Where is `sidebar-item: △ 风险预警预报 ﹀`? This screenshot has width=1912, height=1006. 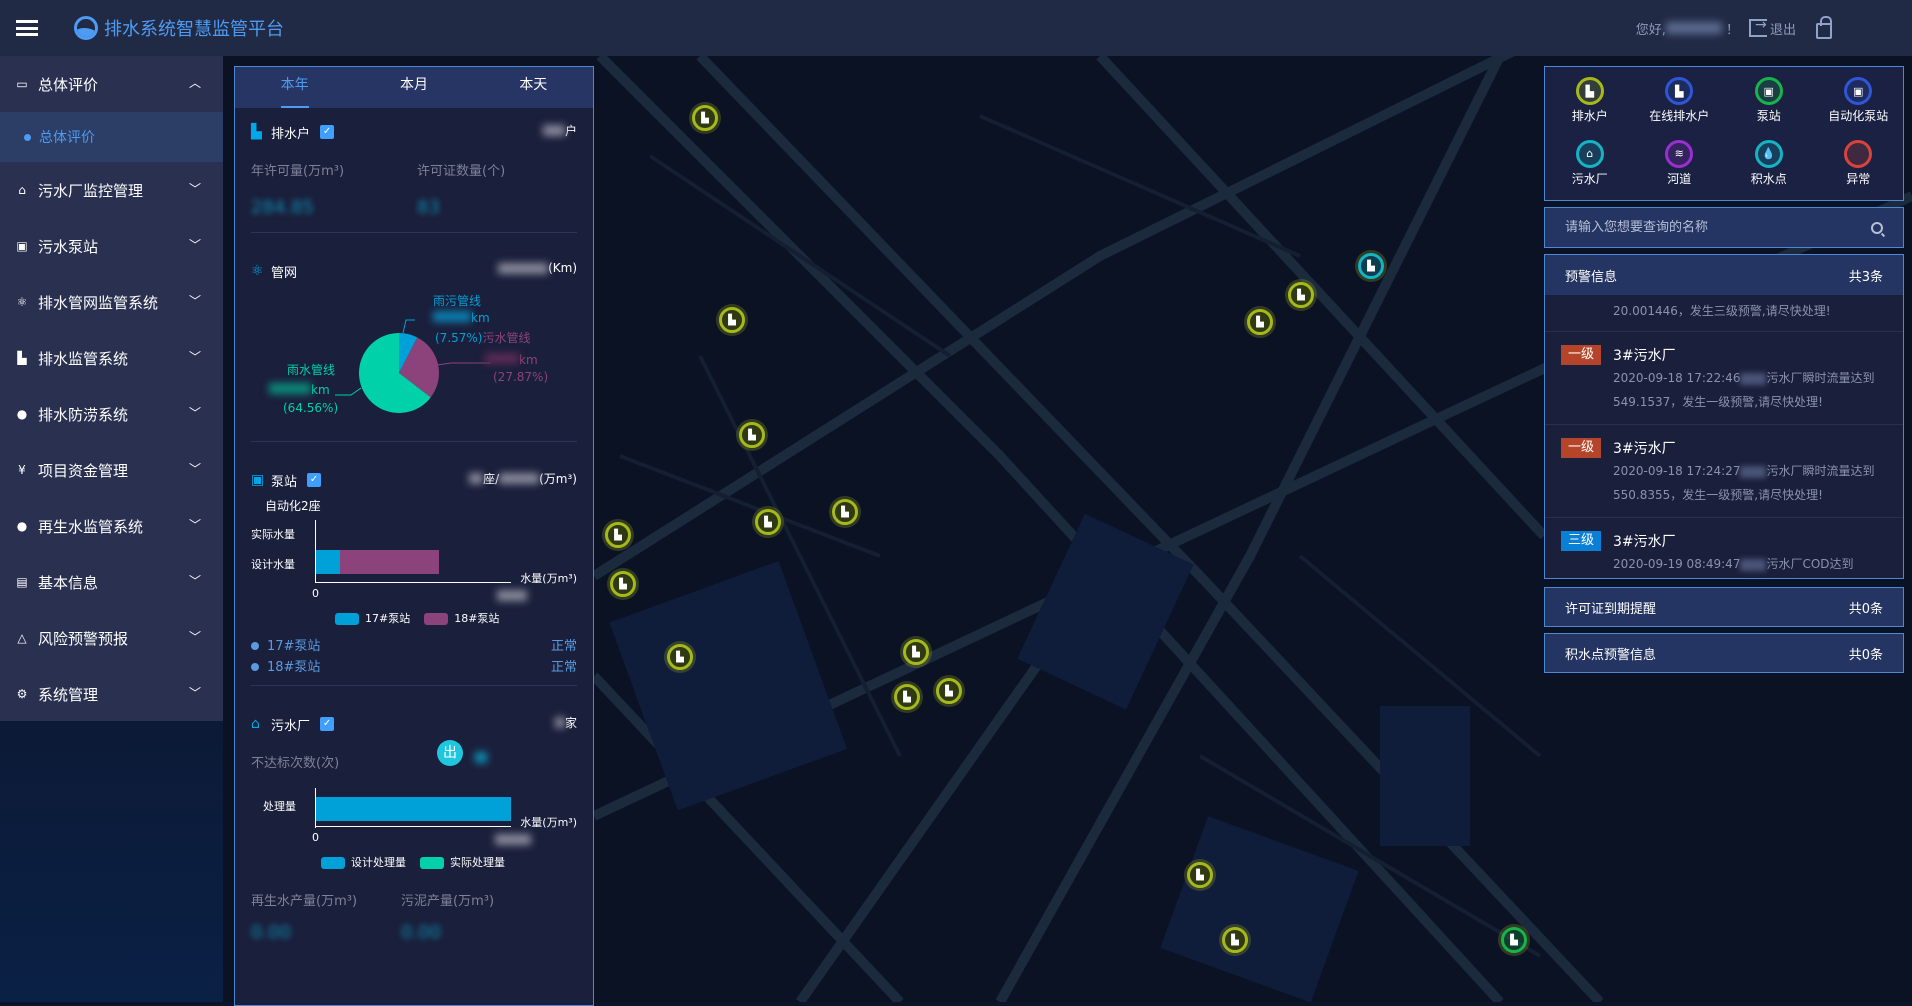 sidebar-item: △ 风险预警预报 ﹀ is located at coordinates (111, 638).